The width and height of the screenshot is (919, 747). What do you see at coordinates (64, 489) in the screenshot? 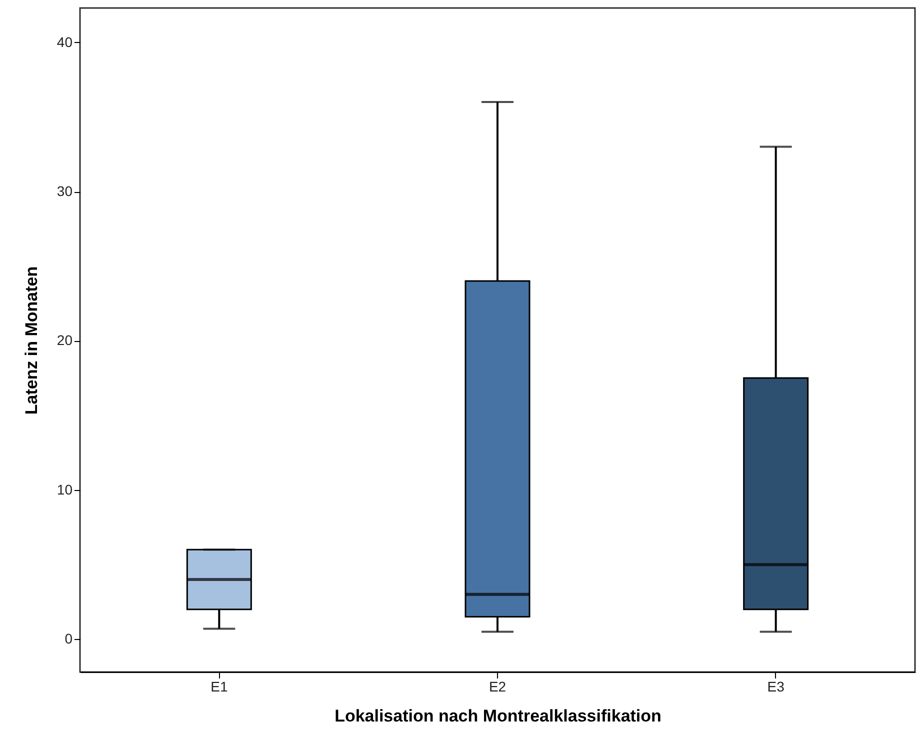
I see `y-tick-label: 10` at bounding box center [64, 489].